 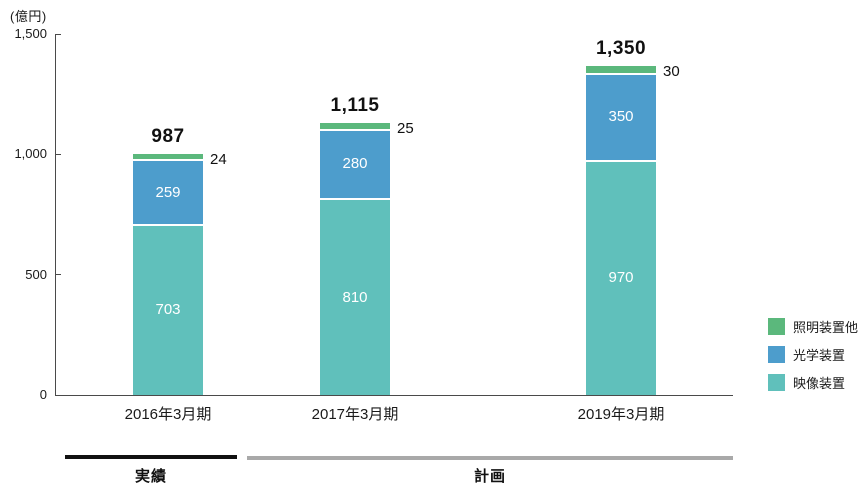 I want to click on segment-value-label: 703, so click(x=168, y=310).